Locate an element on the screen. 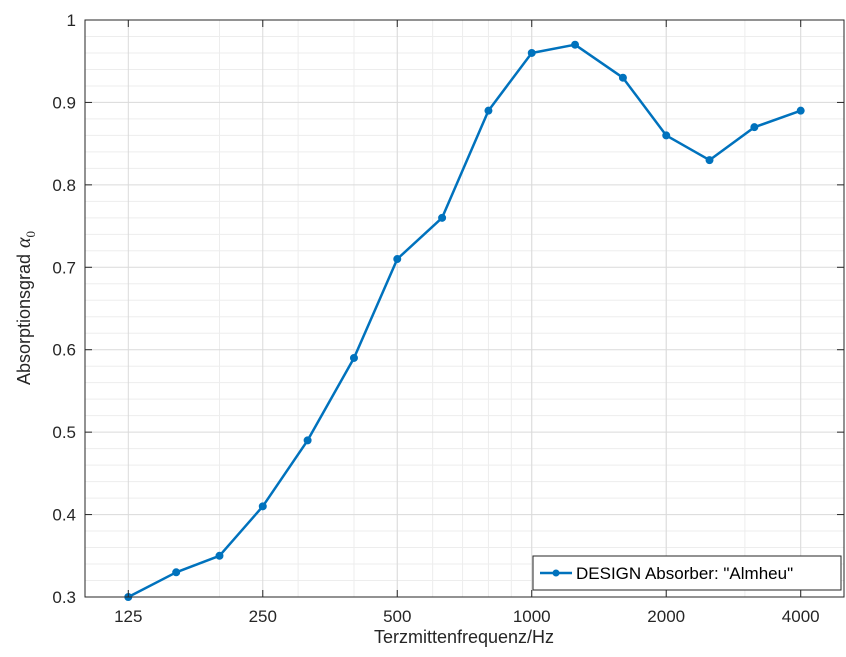 This screenshot has width=846, height=657. y-tick-label: 0.5 is located at coordinates (64, 432).